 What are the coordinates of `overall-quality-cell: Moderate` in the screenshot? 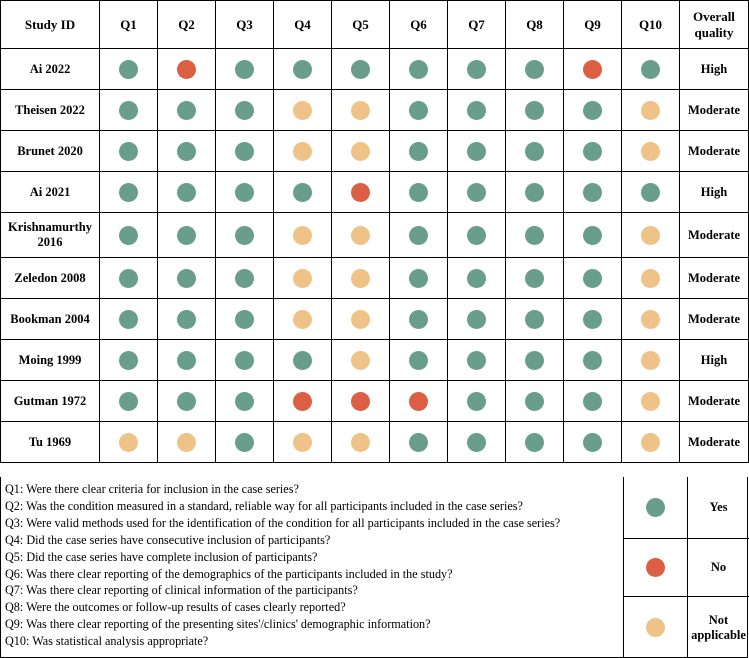 It's located at (714, 278).